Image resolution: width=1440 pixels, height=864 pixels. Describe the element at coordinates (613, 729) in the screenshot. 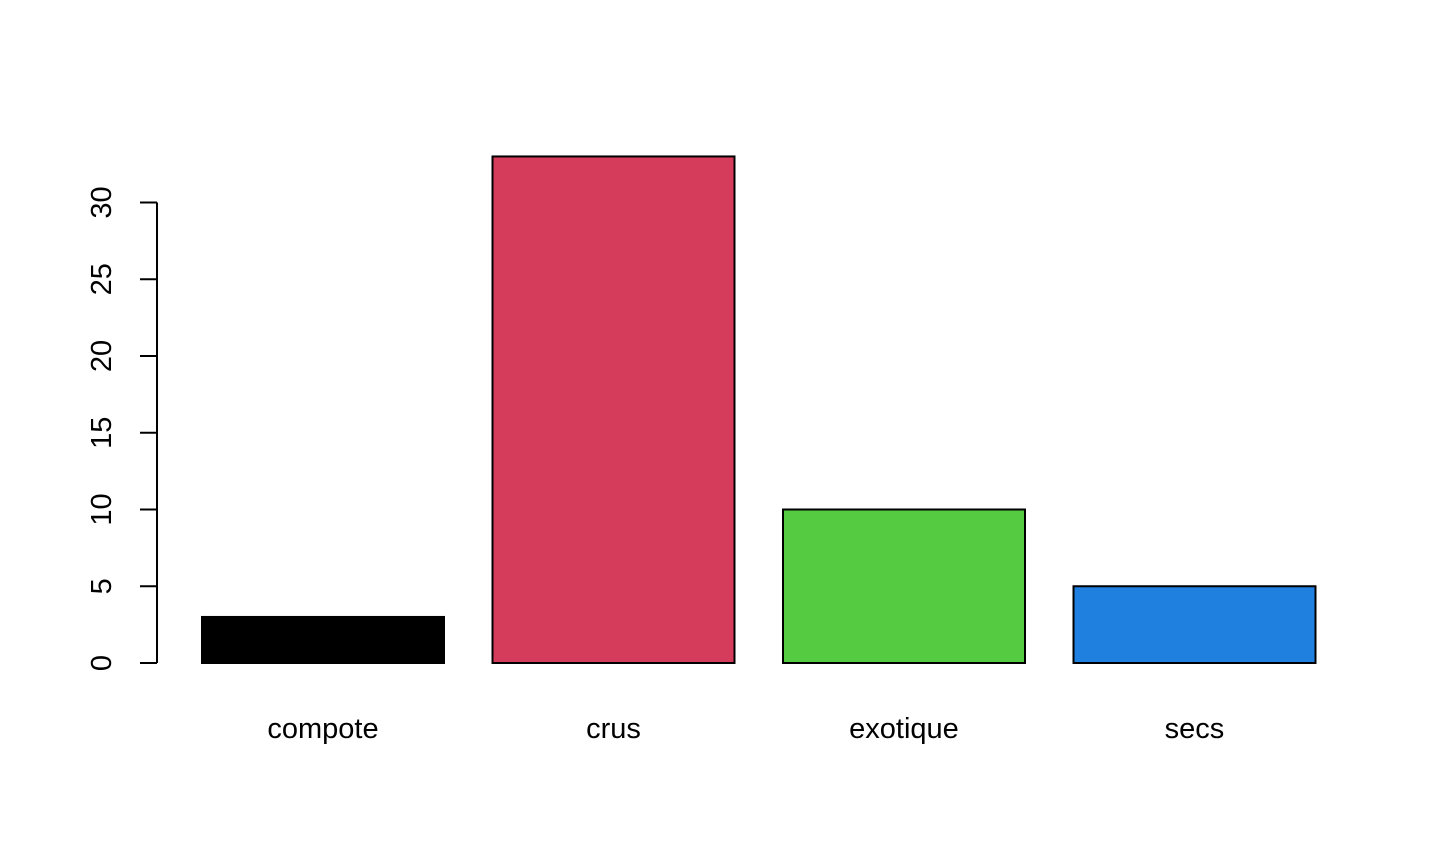

I see `x-tick-label-crus: crus` at that location.